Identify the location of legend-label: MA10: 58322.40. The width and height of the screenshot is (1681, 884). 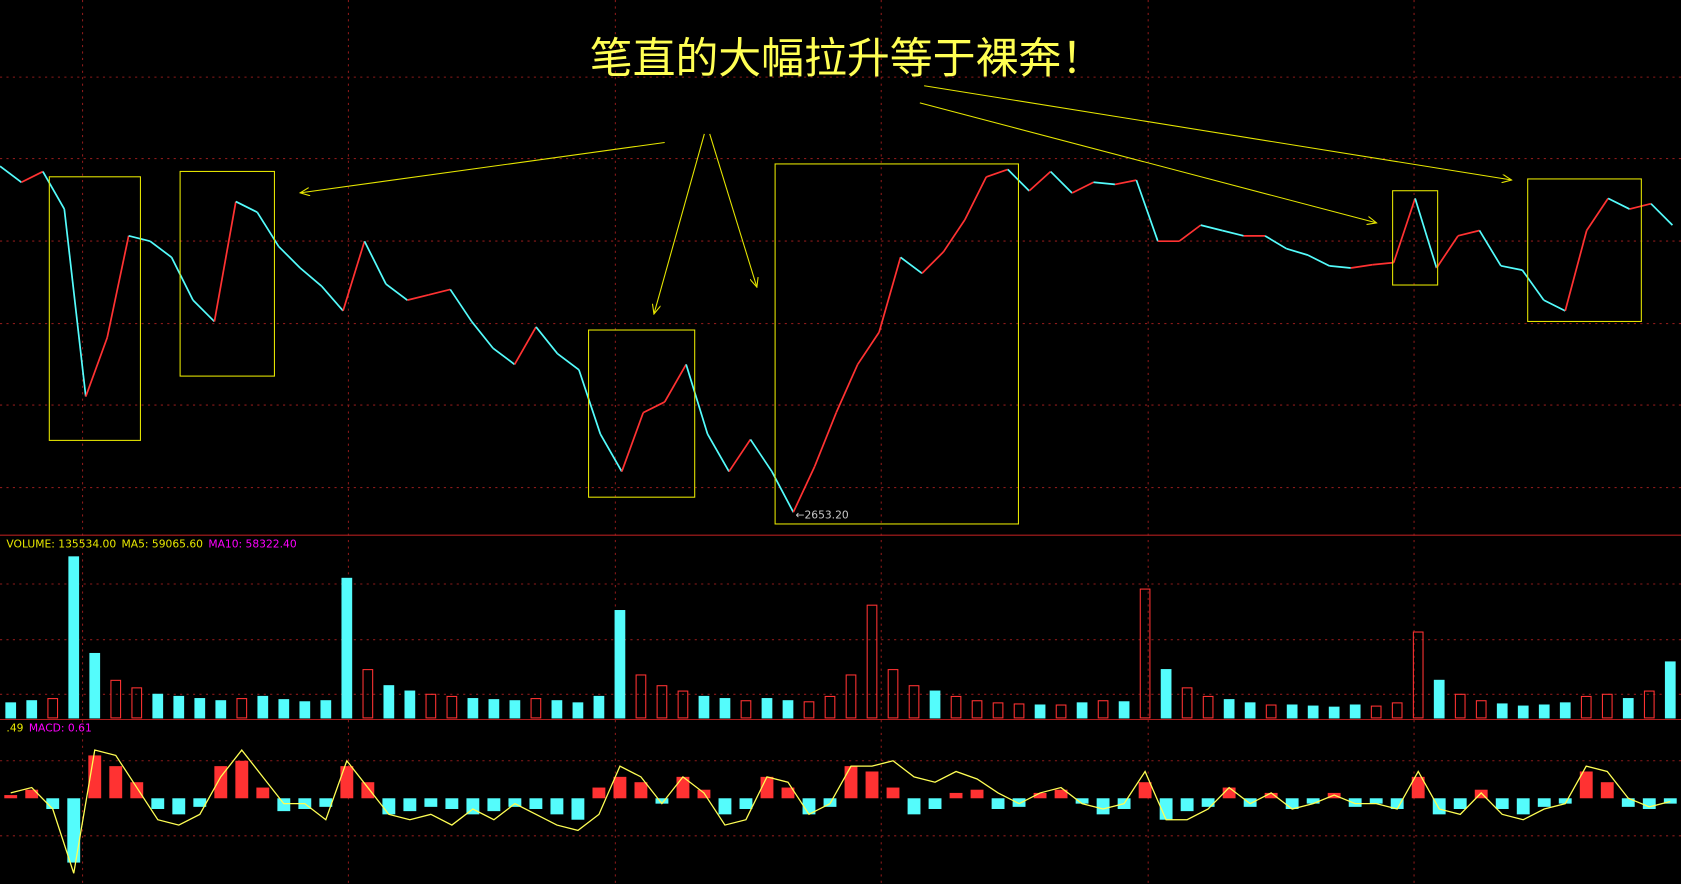
(252, 543).